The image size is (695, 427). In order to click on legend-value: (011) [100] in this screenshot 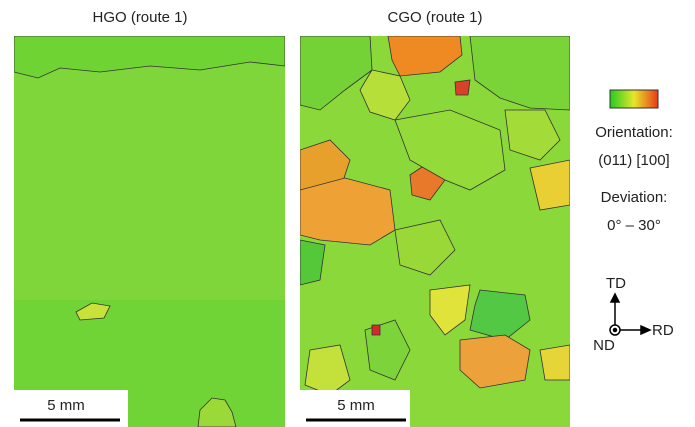, I will do `click(633, 160)`.